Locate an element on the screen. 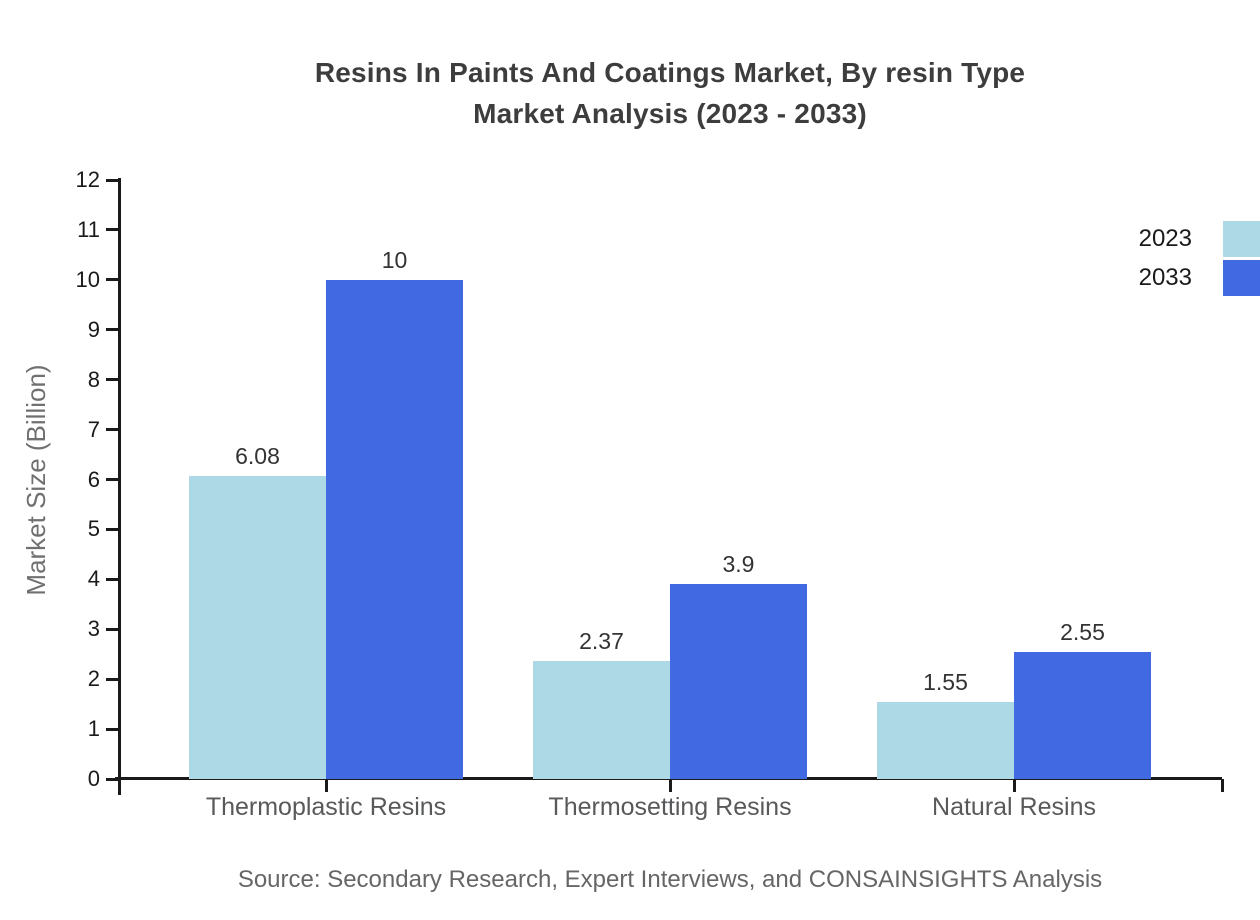  y-tick-label: 10 is located at coordinates (87, 279).